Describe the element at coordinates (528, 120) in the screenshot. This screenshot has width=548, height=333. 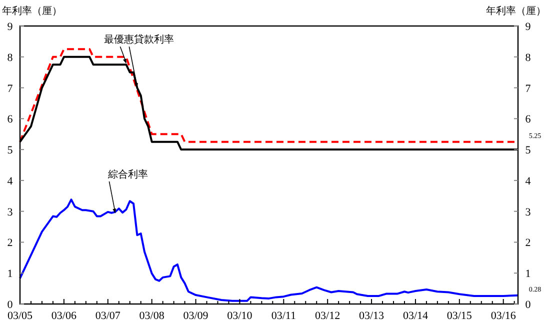
I see `y2-tick-label: 6` at that location.